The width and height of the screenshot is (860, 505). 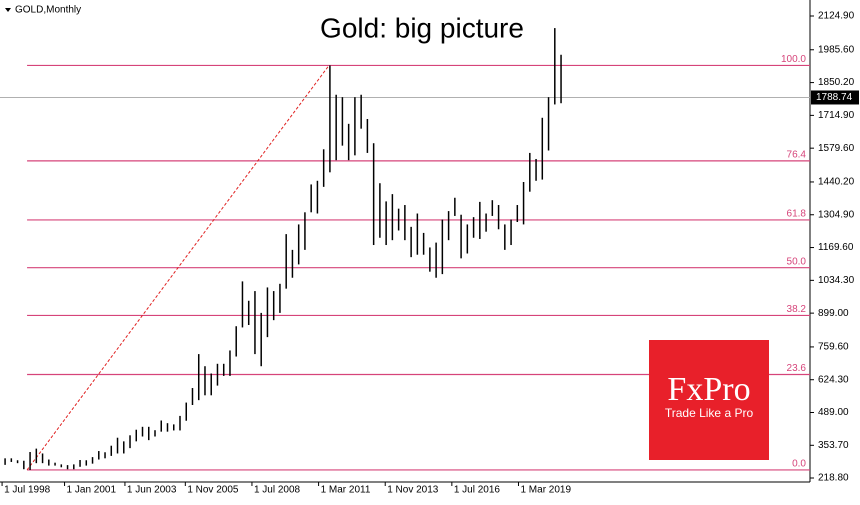 What do you see at coordinates (836, 16) in the screenshot?
I see `y-tick-label: 2124.90` at bounding box center [836, 16].